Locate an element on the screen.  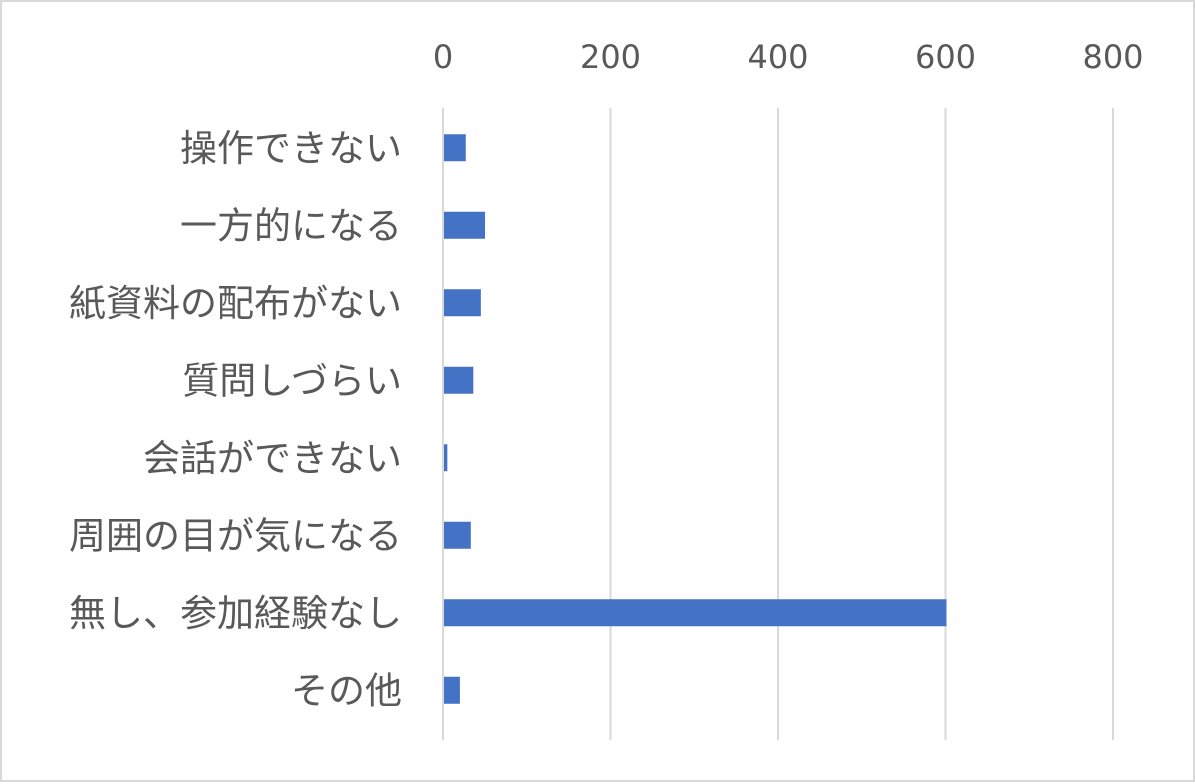
category-label: 周囲の目が気になる is located at coordinates (235, 535).